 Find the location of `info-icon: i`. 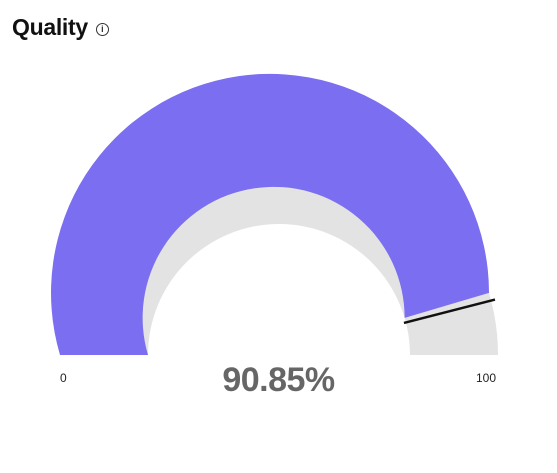

info-icon: i is located at coordinates (102, 29).